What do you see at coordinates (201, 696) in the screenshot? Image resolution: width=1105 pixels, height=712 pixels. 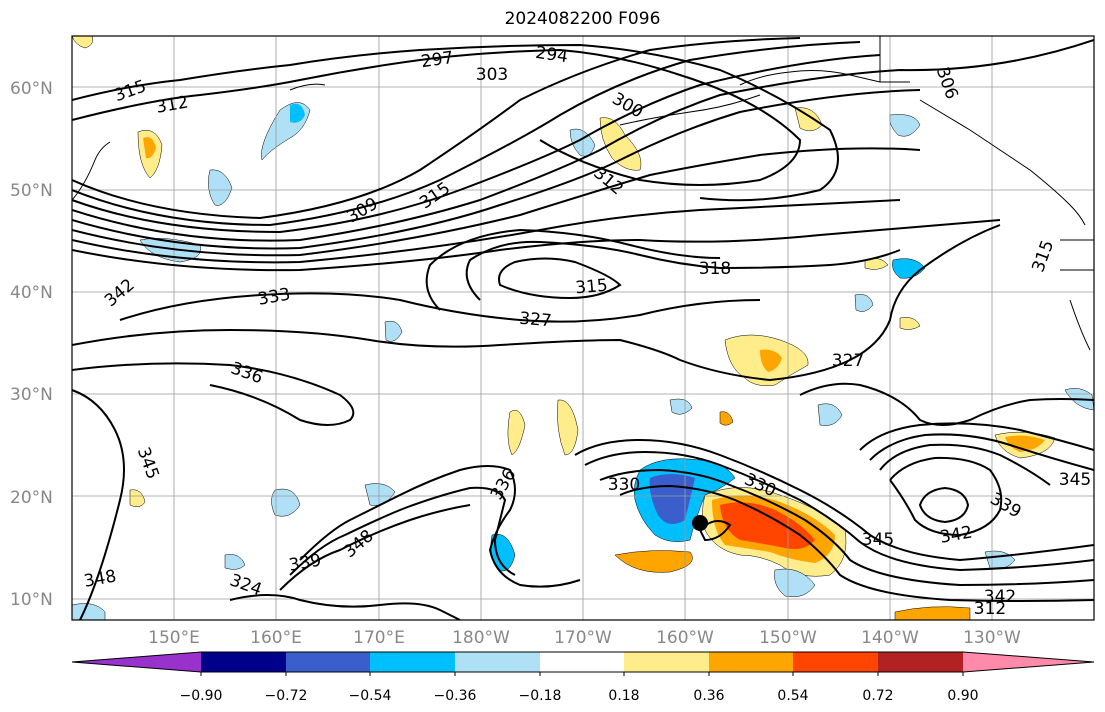 I see `colorbar-tick-label: −0.90` at bounding box center [201, 696].